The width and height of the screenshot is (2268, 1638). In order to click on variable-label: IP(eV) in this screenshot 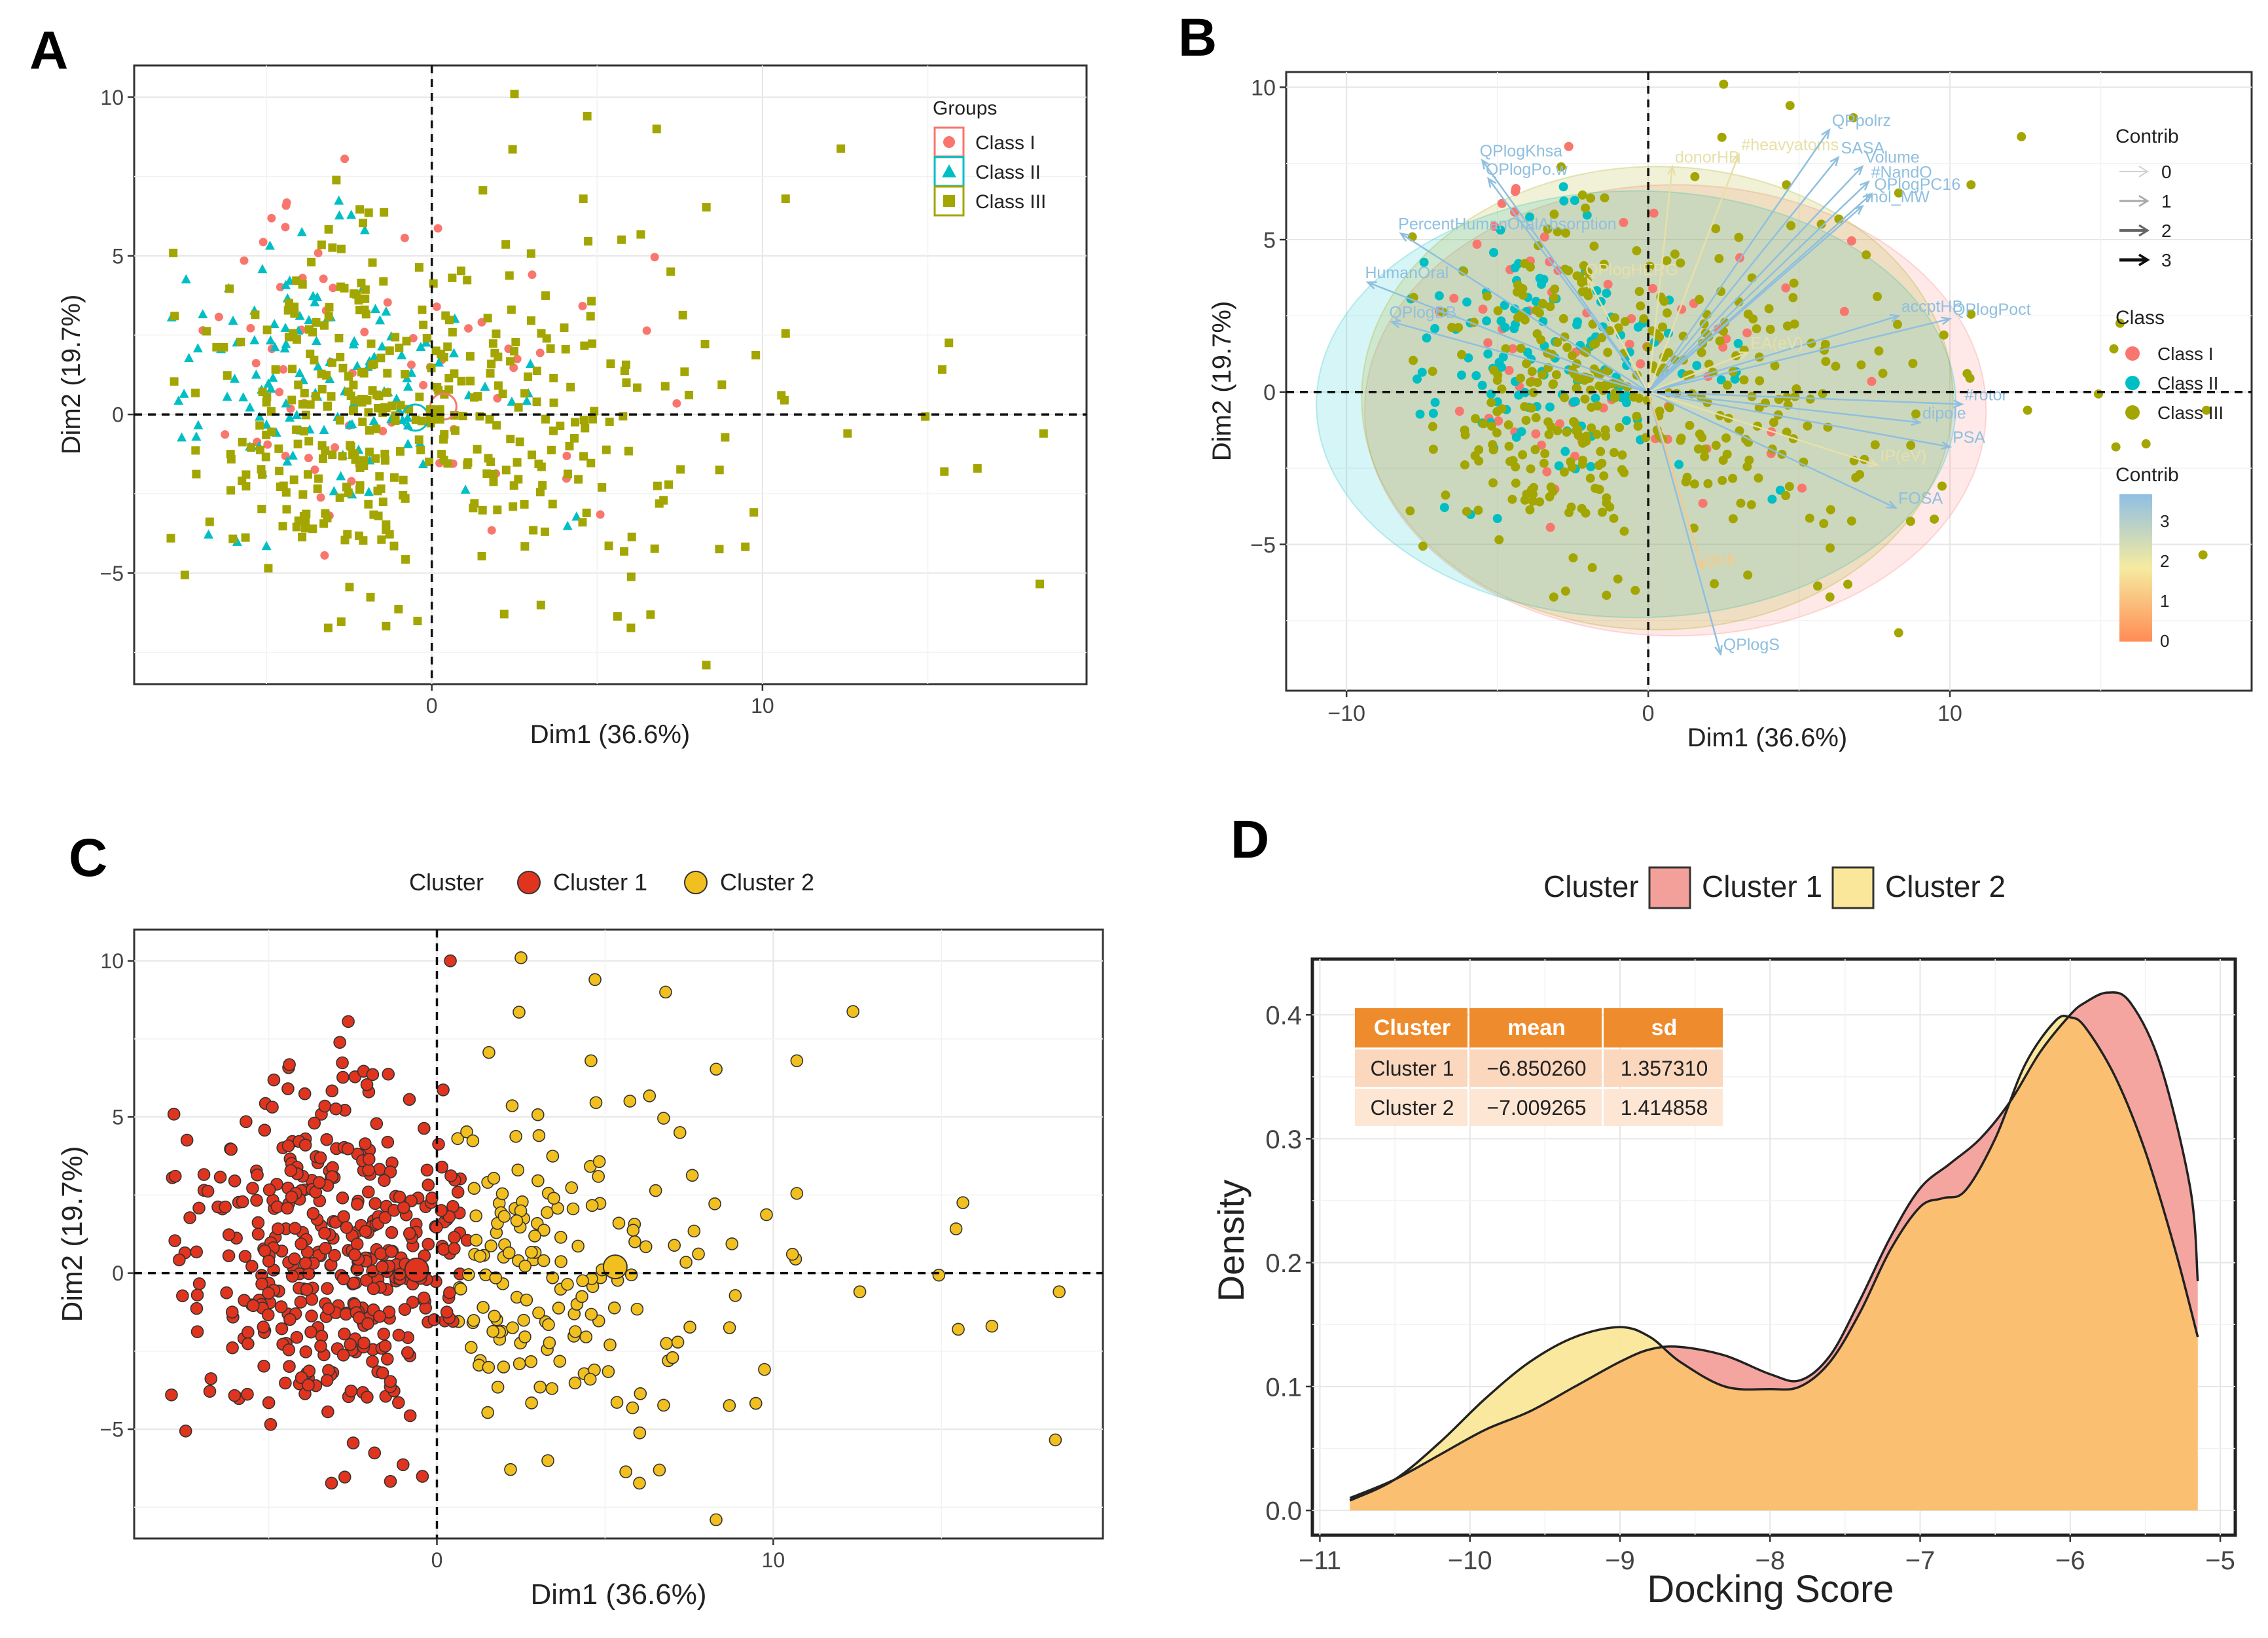, I will do `click(1903, 456)`.